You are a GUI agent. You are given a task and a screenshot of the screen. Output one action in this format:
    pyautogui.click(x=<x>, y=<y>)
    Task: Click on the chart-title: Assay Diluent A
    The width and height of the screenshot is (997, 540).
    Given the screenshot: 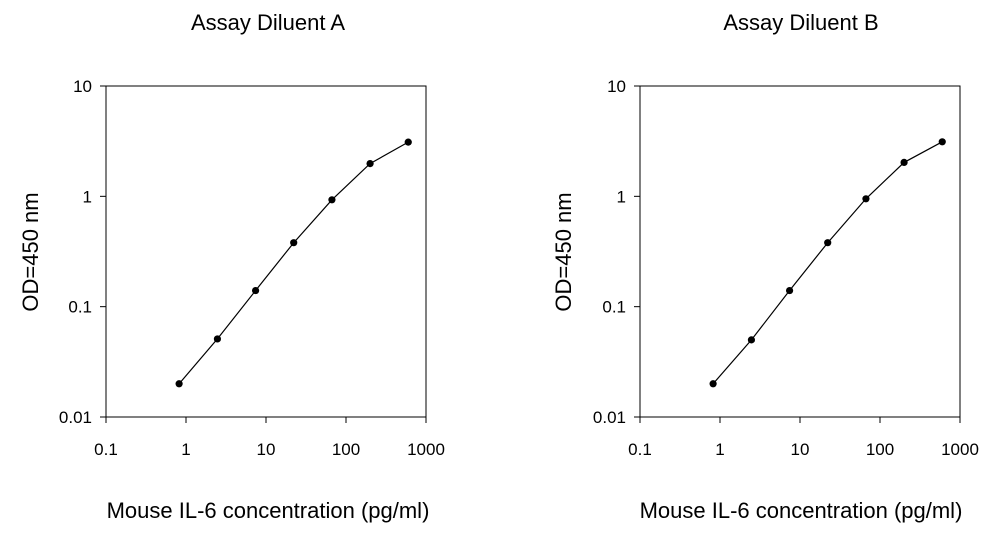 What is the action you would take?
    pyautogui.click(x=268, y=22)
    